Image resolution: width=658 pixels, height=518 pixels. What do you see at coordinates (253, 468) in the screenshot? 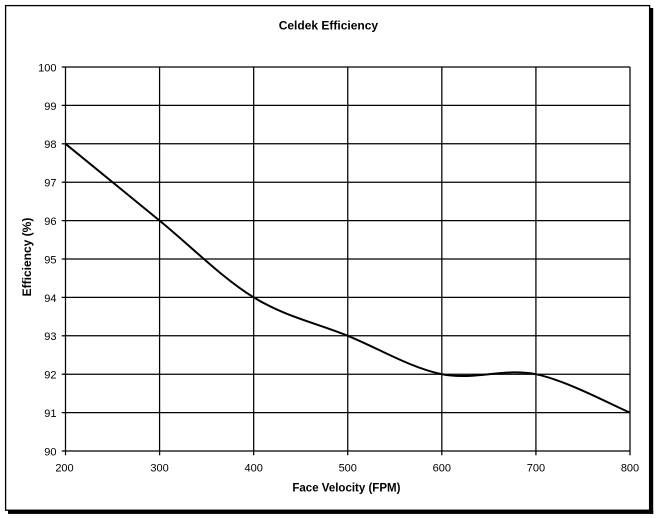
I see `svg-text: 400` at bounding box center [253, 468].